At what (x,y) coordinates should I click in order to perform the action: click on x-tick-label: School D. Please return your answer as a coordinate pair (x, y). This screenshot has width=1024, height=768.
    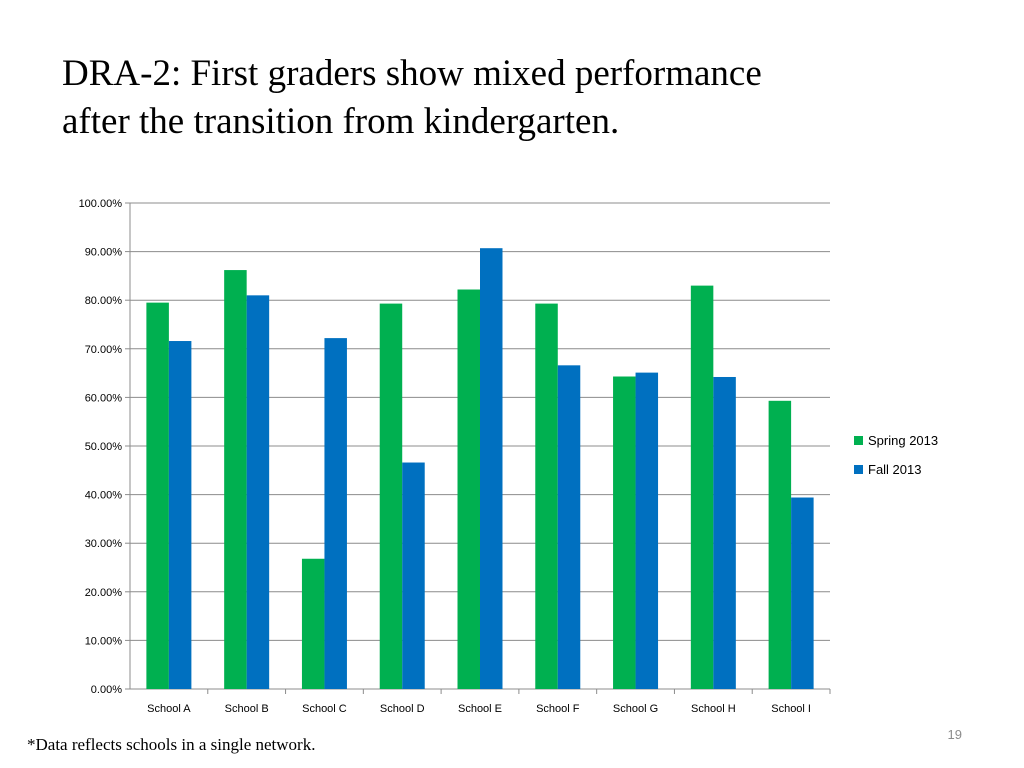
    Looking at the image, I should click on (402, 709).